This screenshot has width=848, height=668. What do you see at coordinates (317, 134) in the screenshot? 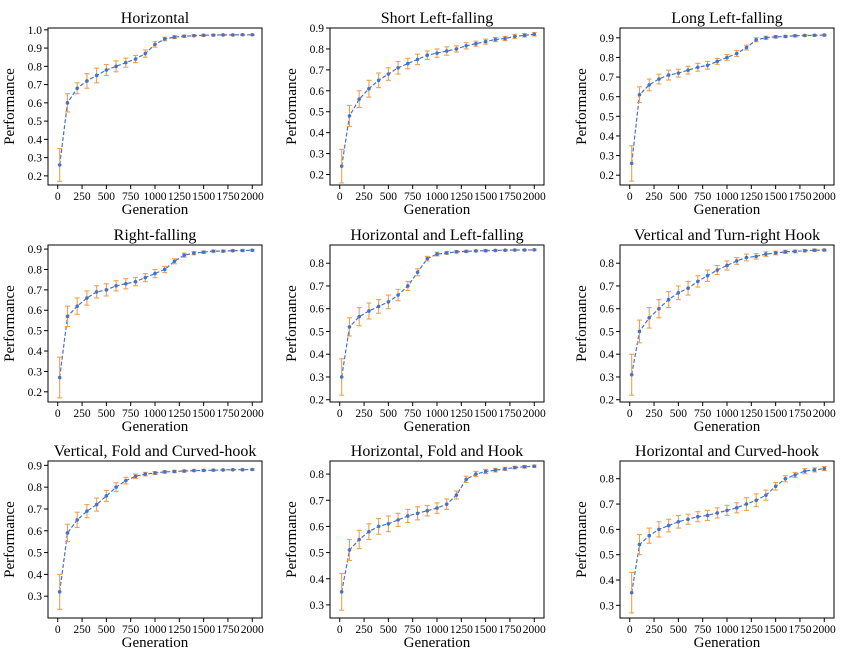
I see `y-tick-label: 0.4` at bounding box center [317, 134].